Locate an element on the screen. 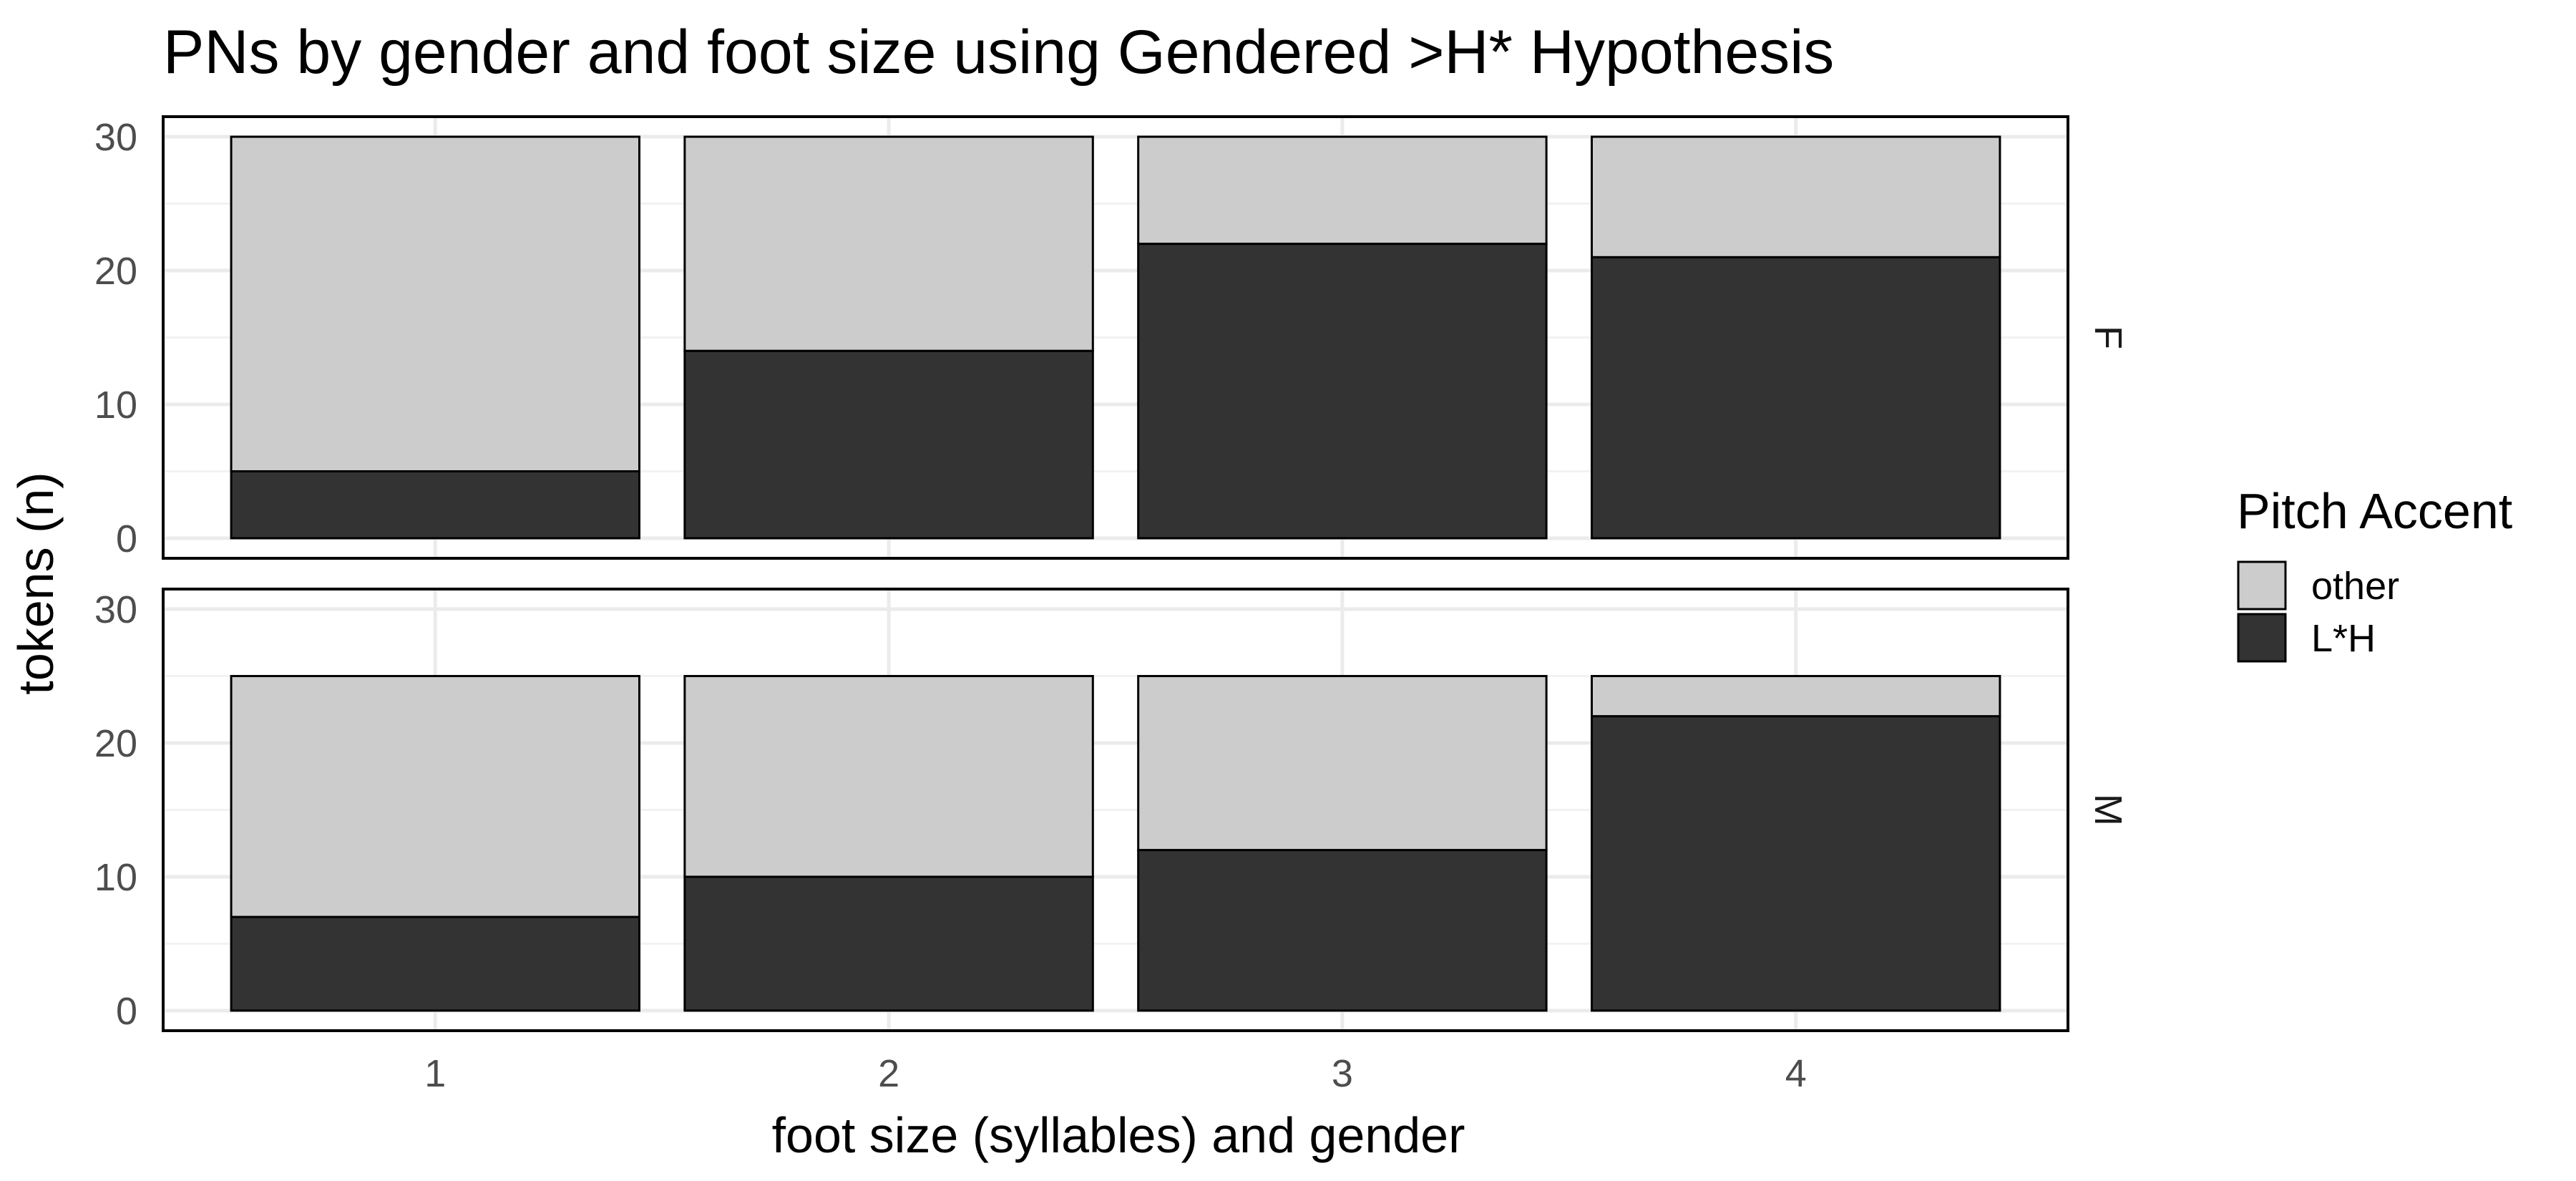  bar-F-3-other is located at coordinates (1342, 190).